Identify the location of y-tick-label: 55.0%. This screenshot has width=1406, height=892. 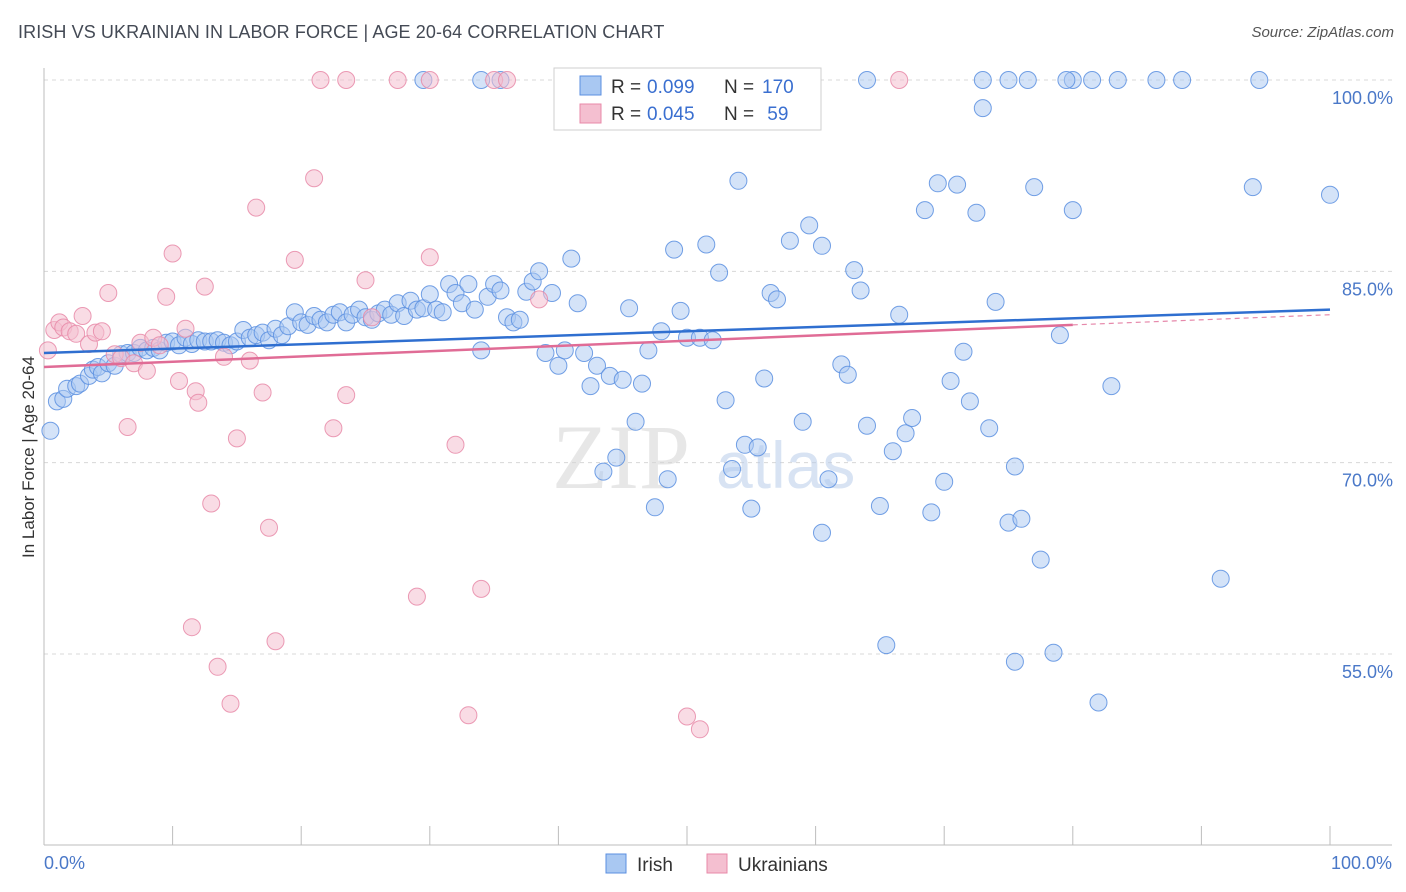
(1367, 672).